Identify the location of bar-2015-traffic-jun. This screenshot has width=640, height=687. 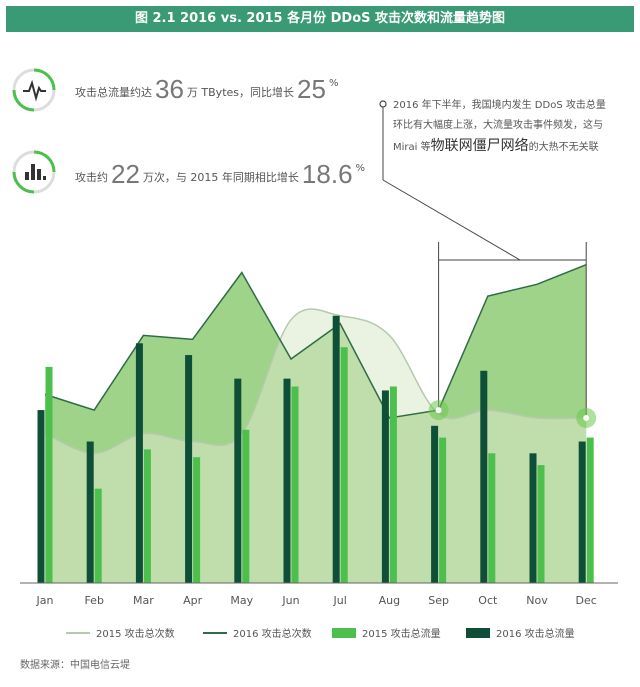
(295, 484).